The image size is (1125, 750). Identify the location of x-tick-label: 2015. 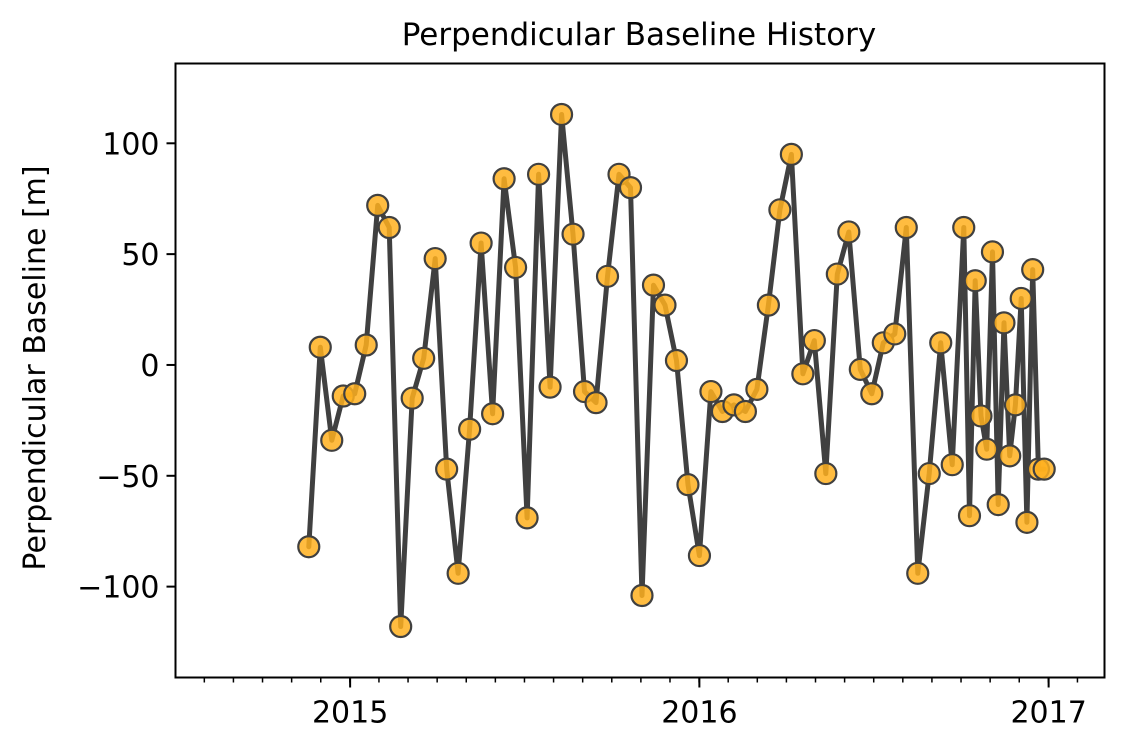
(350, 713).